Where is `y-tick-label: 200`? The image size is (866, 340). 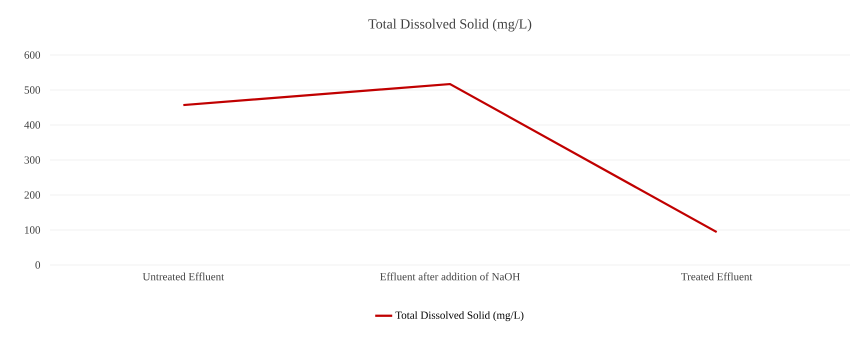
y-tick-label: 200 is located at coordinates (32, 195).